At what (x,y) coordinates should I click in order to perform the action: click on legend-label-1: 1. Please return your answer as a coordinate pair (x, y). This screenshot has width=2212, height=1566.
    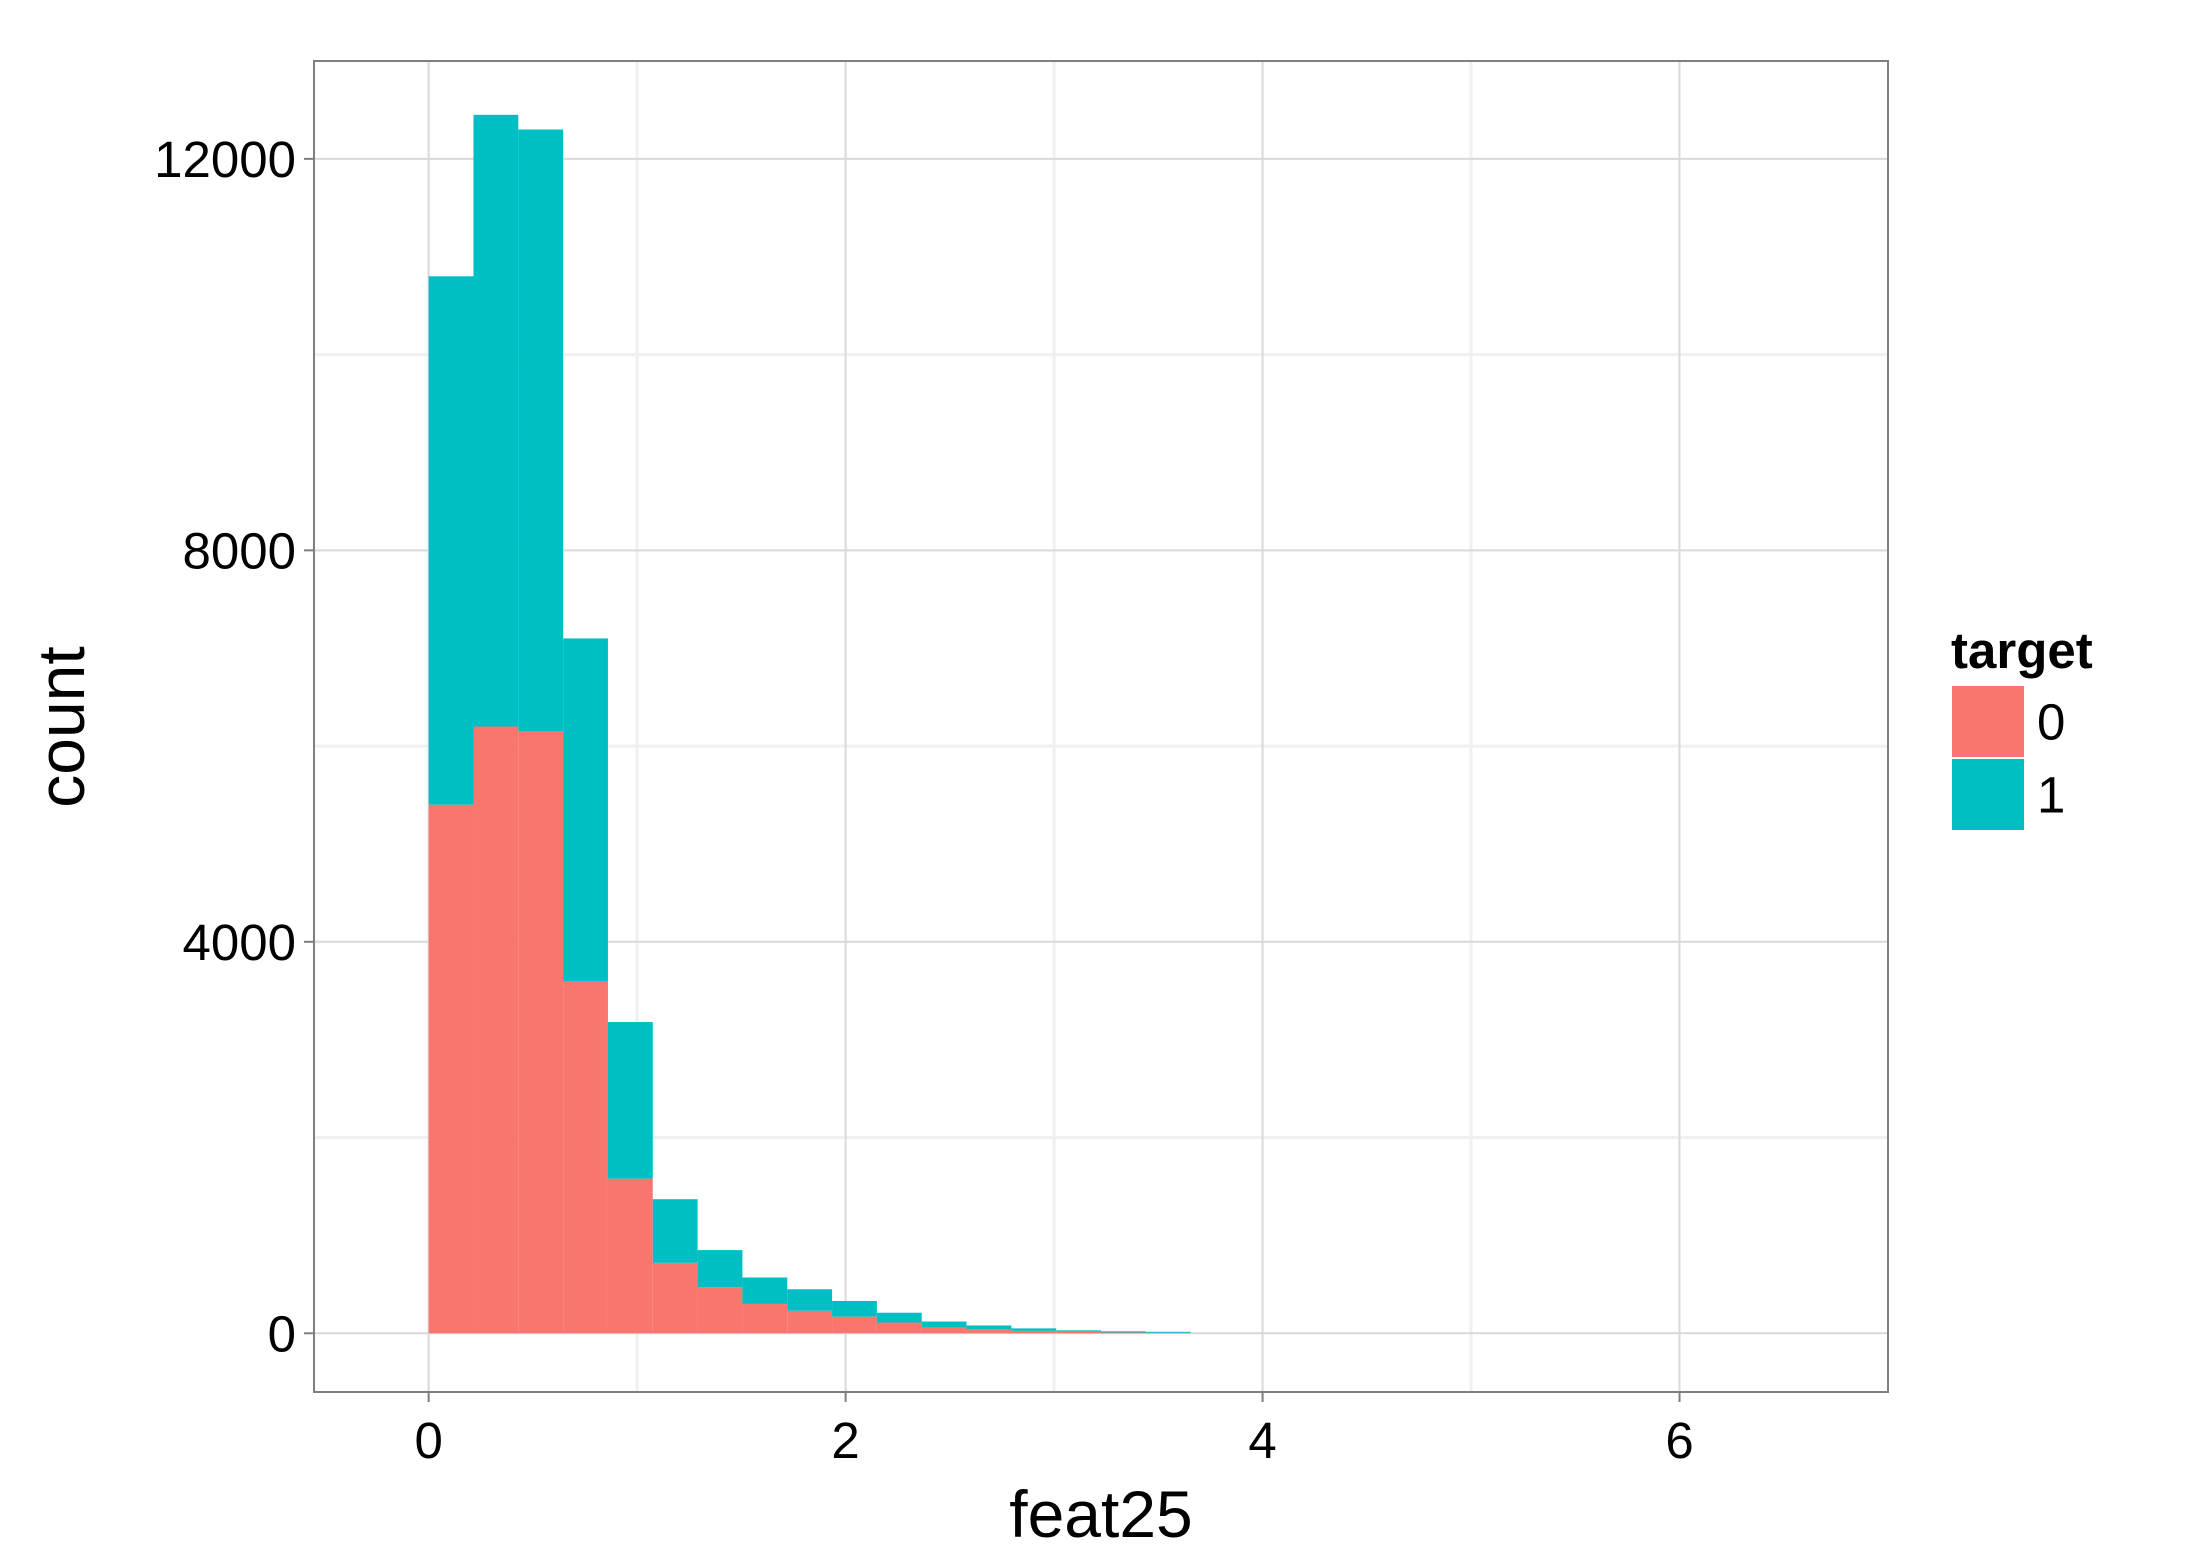
    Looking at the image, I should click on (2051, 795).